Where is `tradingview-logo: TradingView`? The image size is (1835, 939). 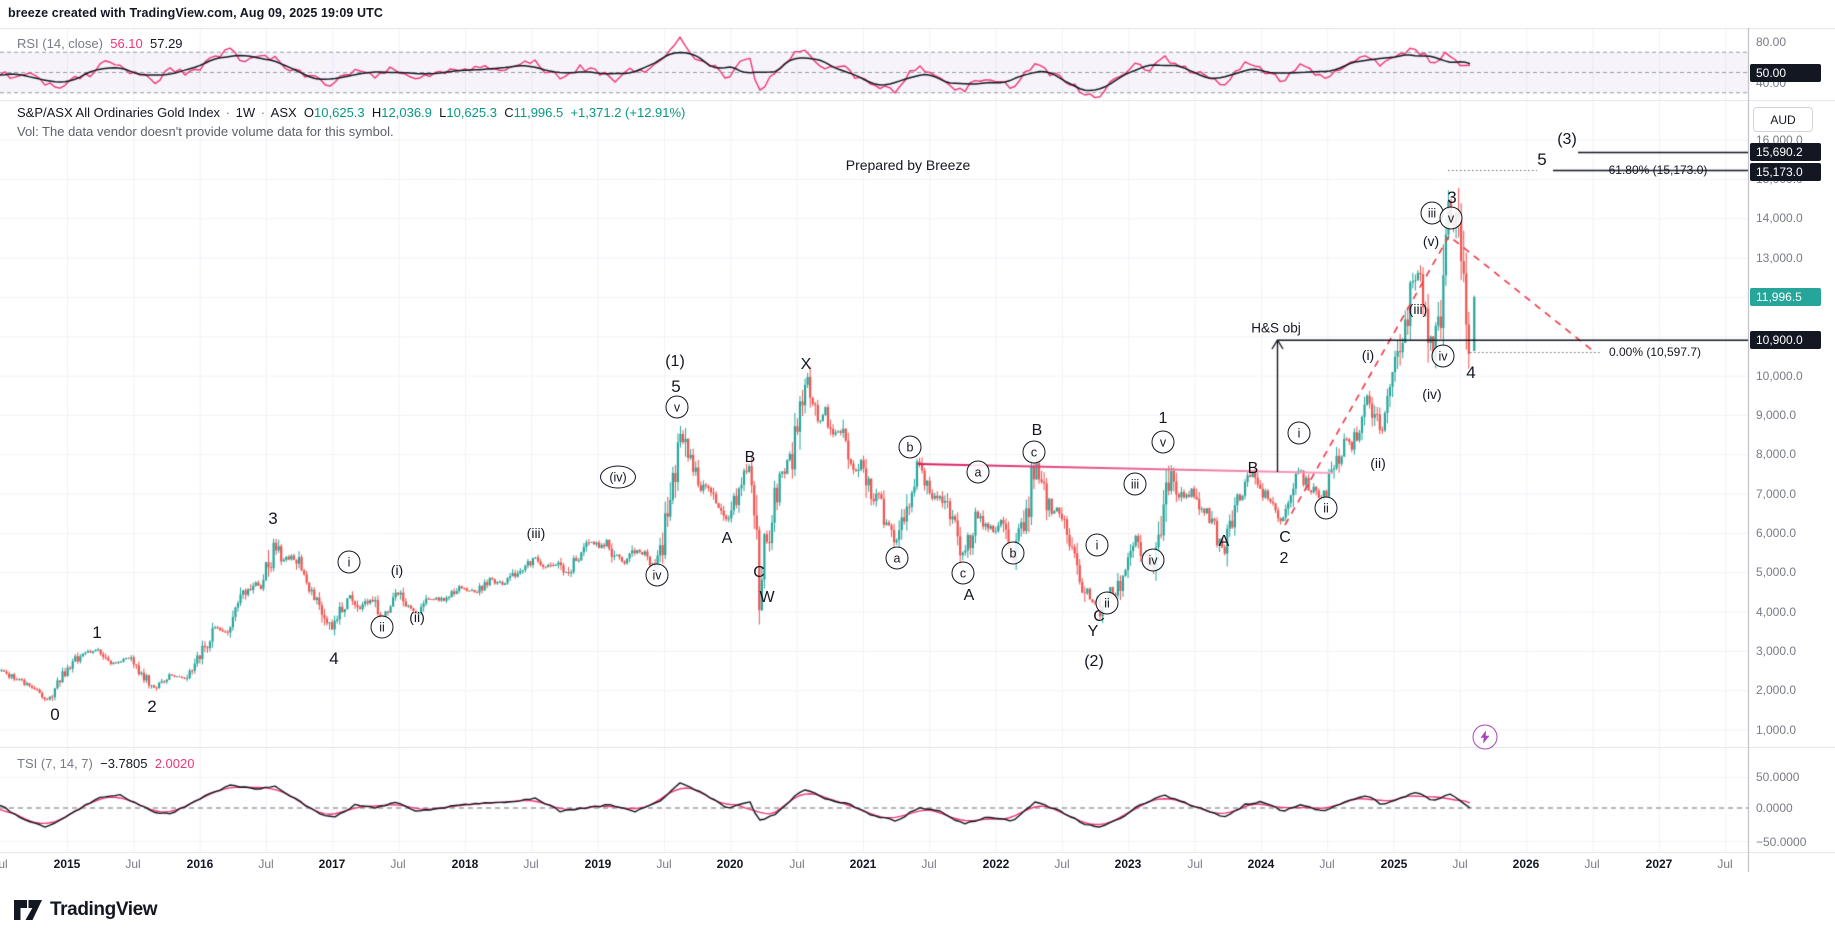 tradingview-logo: TradingView is located at coordinates (85, 910).